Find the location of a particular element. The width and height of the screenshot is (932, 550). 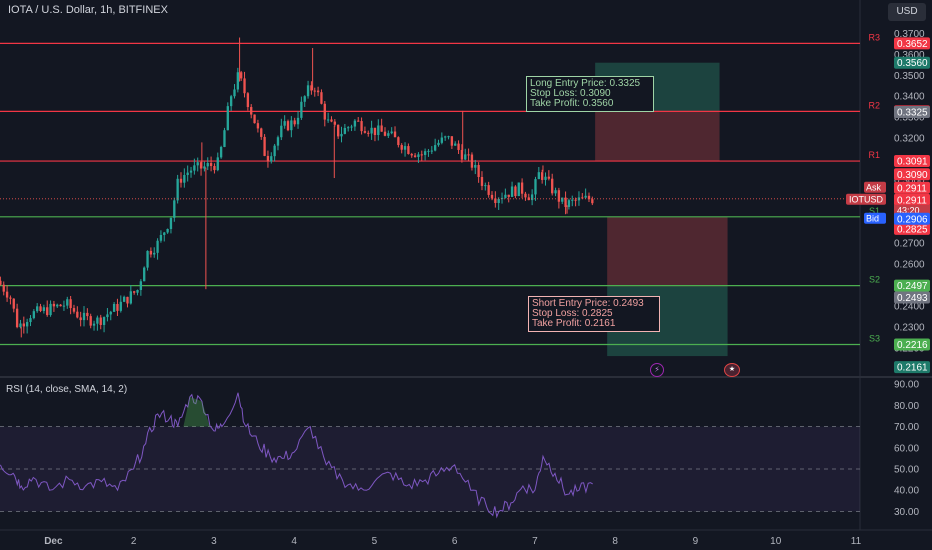

x-tick-label: 4 is located at coordinates (294, 541).